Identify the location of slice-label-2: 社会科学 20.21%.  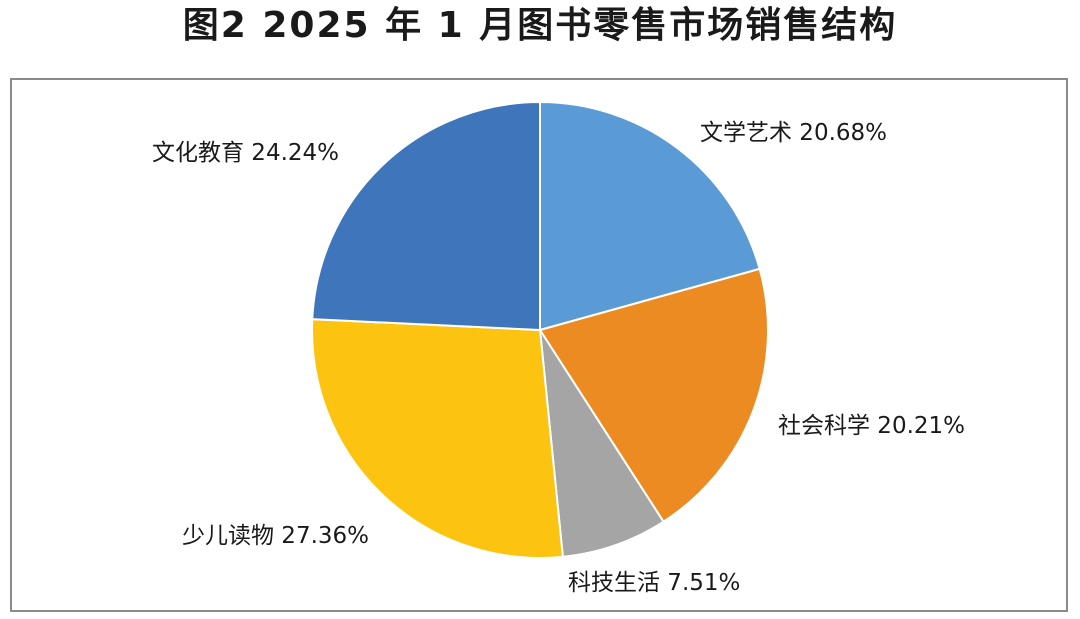
(871, 426).